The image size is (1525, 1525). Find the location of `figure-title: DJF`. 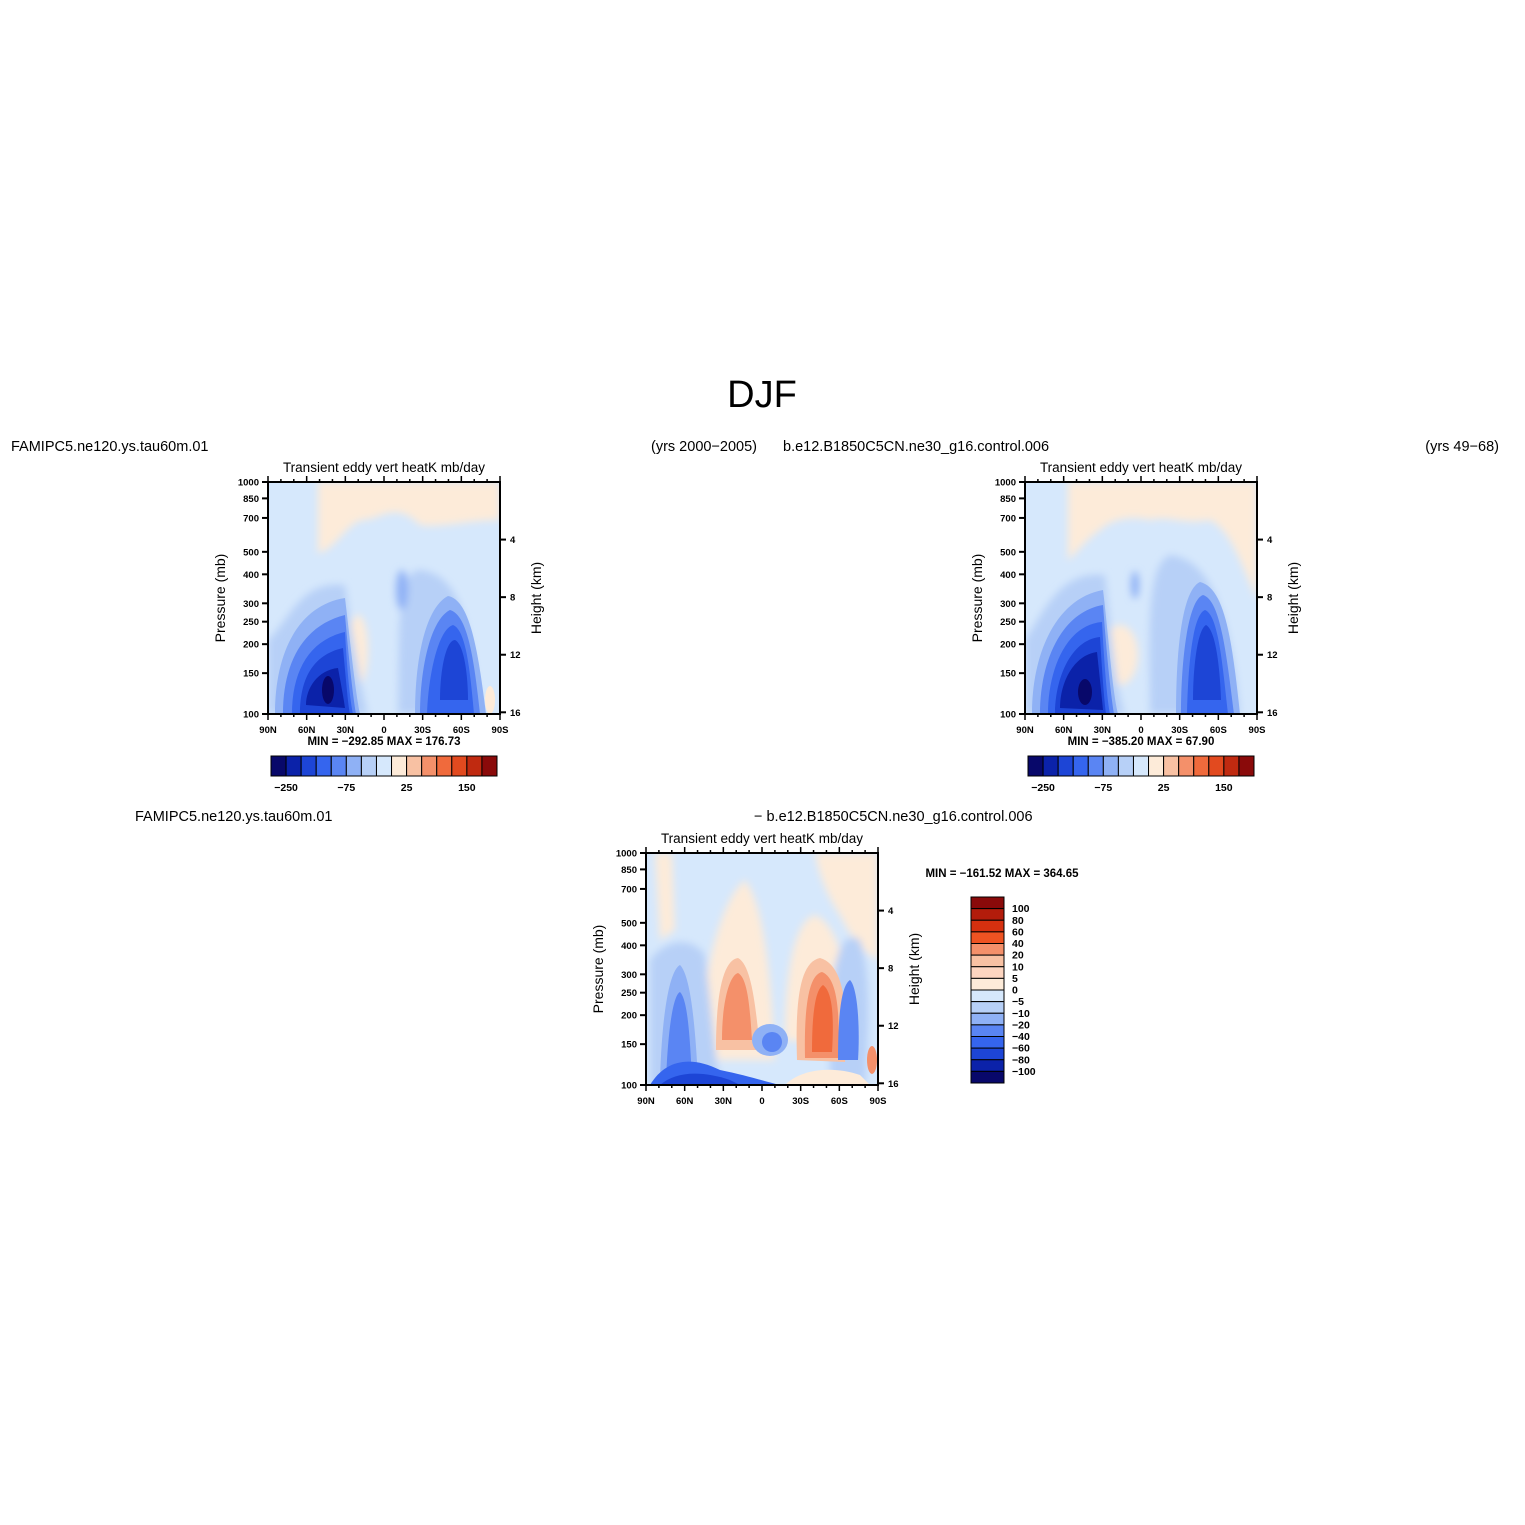

figure-title: DJF is located at coordinates (762, 395).